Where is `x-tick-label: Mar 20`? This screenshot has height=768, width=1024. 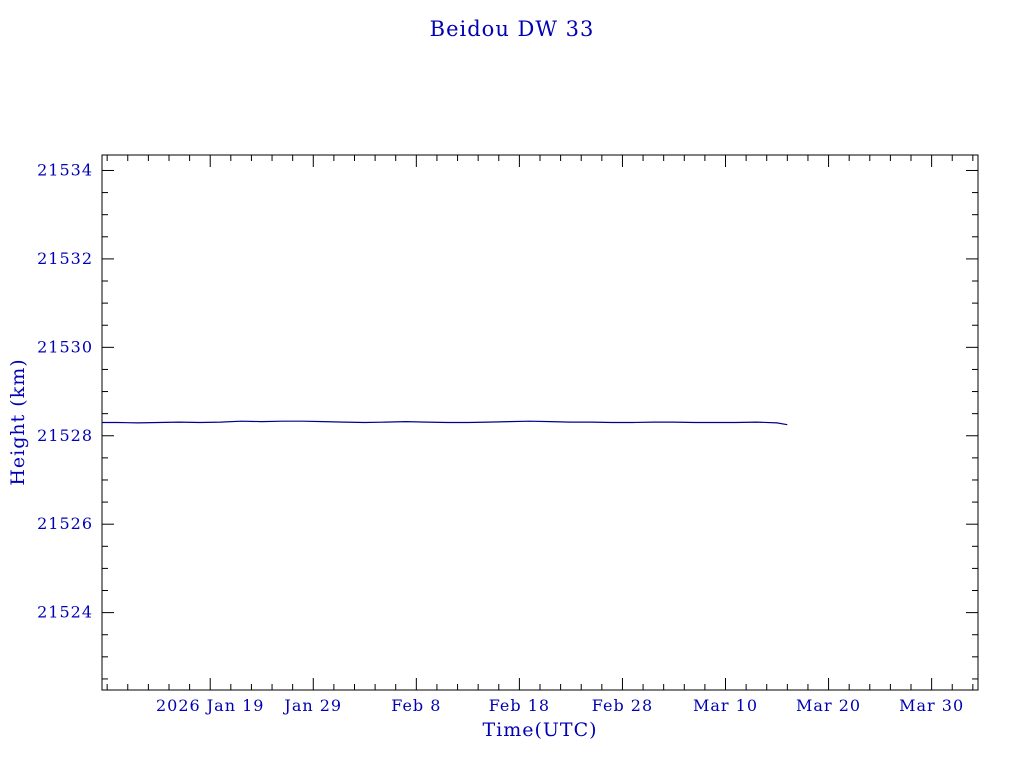
x-tick-label: Mar 20 is located at coordinates (828, 705).